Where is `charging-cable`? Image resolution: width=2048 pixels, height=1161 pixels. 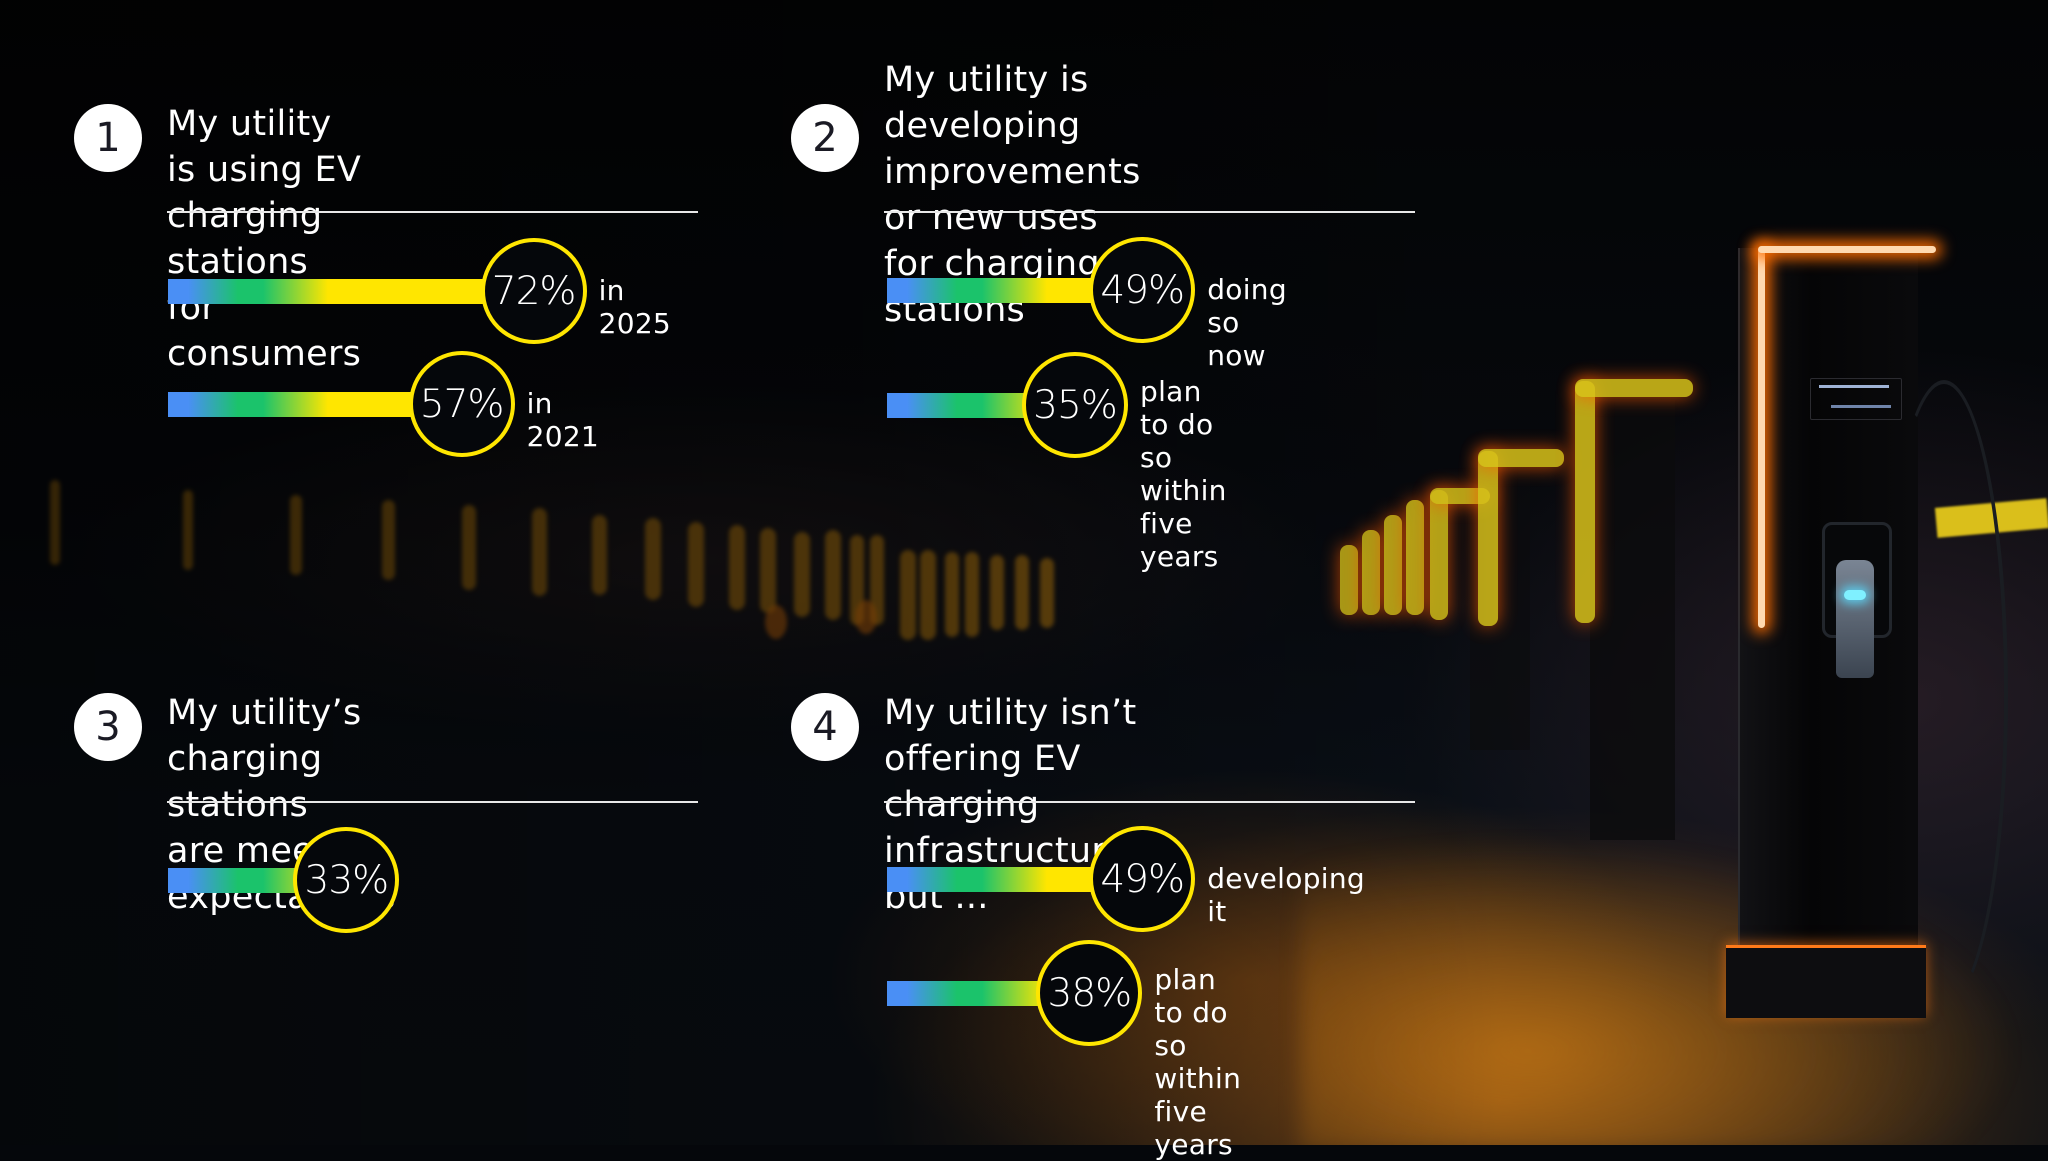 charging-cable is located at coordinates (1944, 694).